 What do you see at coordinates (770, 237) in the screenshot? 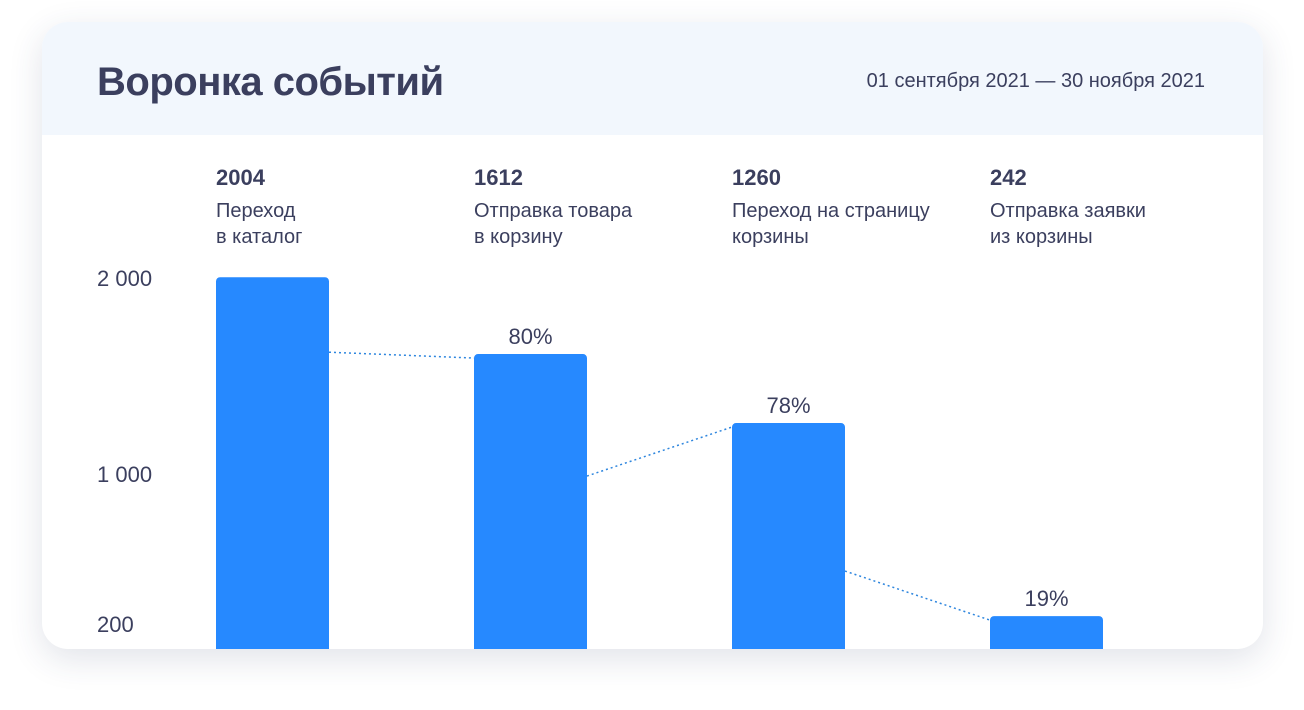
I see `stage-name-label: корзины` at bounding box center [770, 237].